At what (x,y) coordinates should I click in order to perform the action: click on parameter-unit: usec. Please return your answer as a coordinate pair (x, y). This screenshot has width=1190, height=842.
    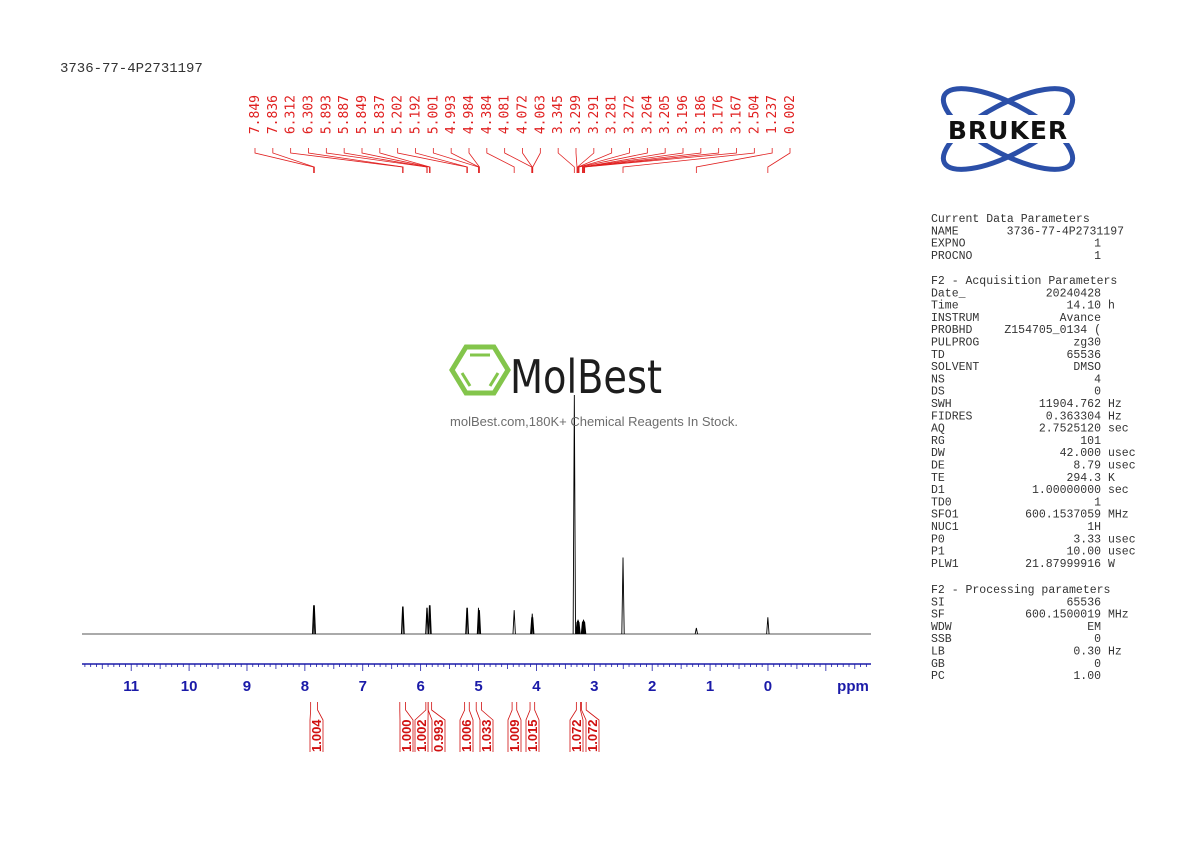
    Looking at the image, I should click on (1122, 453).